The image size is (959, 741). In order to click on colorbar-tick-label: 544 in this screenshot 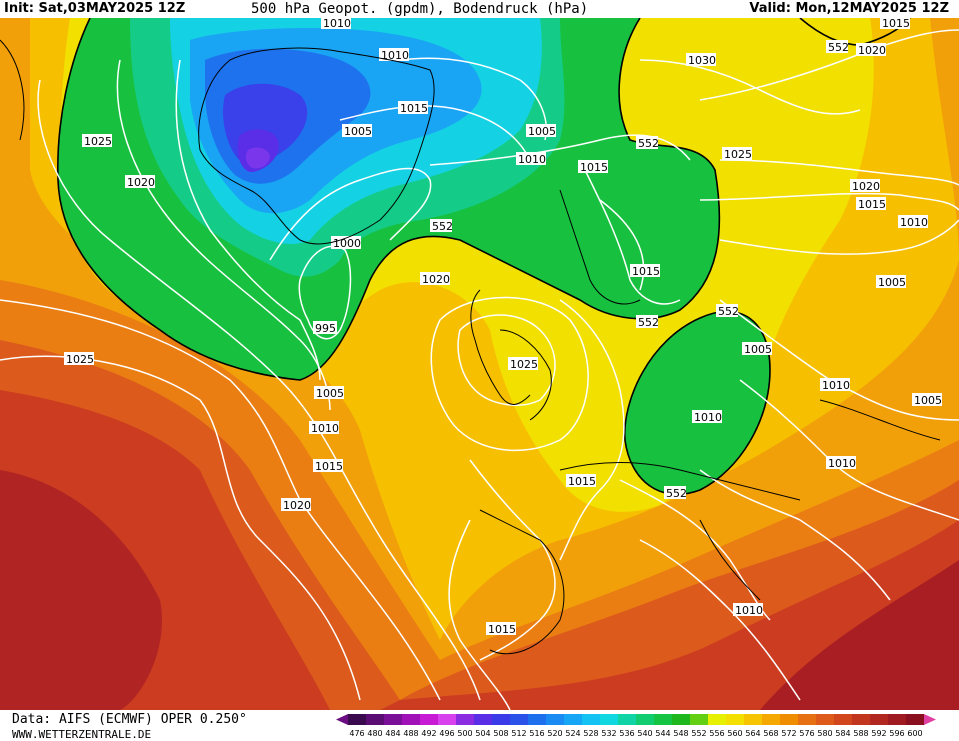, I will do `click(662, 733)`.